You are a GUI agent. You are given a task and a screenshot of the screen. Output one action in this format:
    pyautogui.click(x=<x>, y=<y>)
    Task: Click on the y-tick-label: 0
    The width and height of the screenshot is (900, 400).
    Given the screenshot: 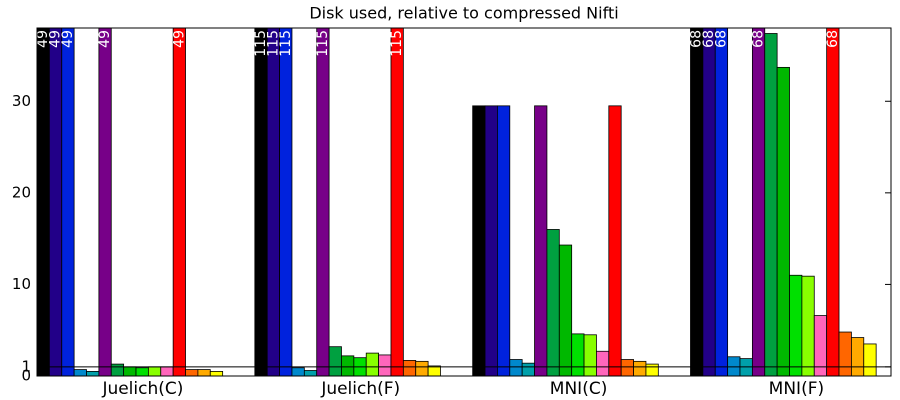 What is the action you would take?
    pyautogui.click(x=26, y=376)
    